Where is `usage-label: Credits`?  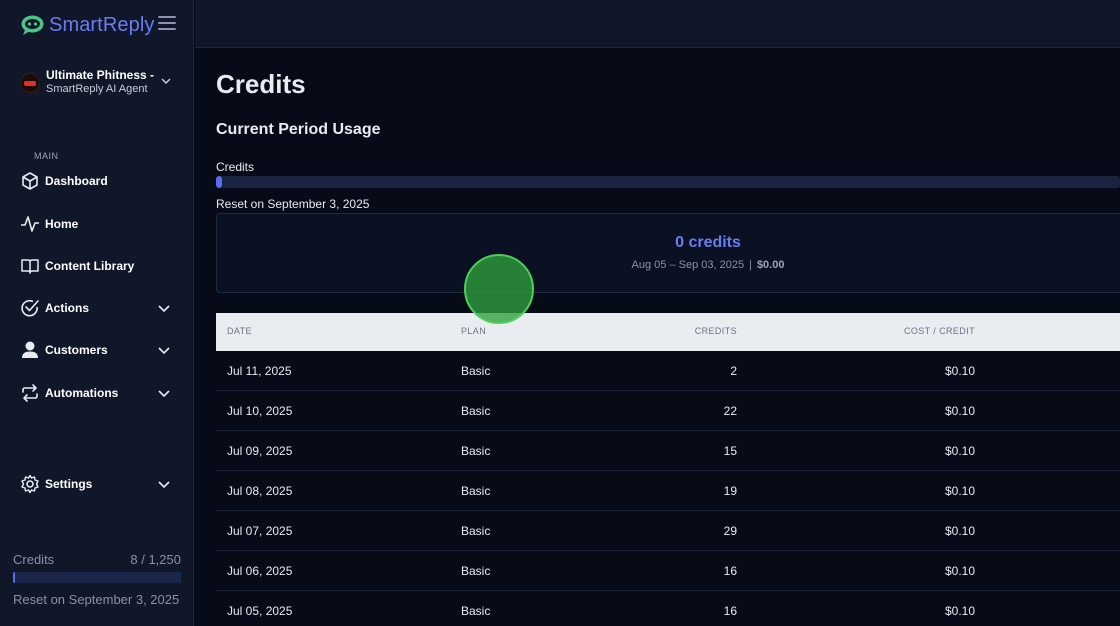 usage-label: Credits is located at coordinates (235, 167).